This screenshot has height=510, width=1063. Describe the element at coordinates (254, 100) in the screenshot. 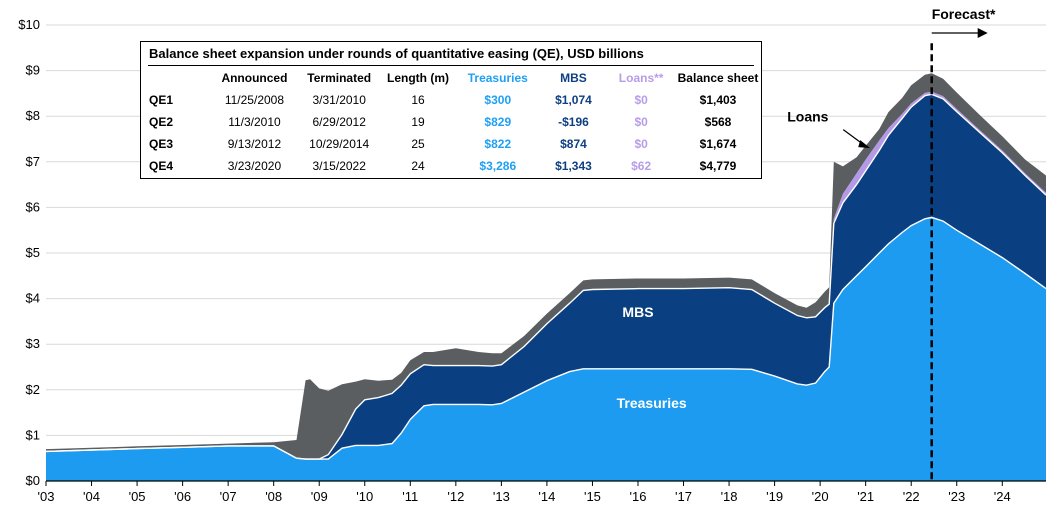

I see `cell-announced: 11/25/2008` at that location.